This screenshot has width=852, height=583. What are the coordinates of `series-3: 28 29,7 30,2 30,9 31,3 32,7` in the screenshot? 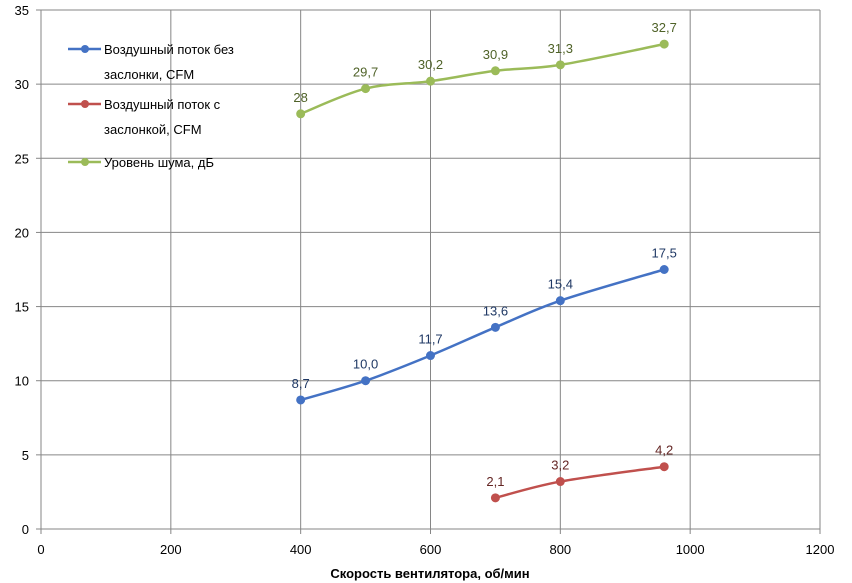 It's located at (485, 69).